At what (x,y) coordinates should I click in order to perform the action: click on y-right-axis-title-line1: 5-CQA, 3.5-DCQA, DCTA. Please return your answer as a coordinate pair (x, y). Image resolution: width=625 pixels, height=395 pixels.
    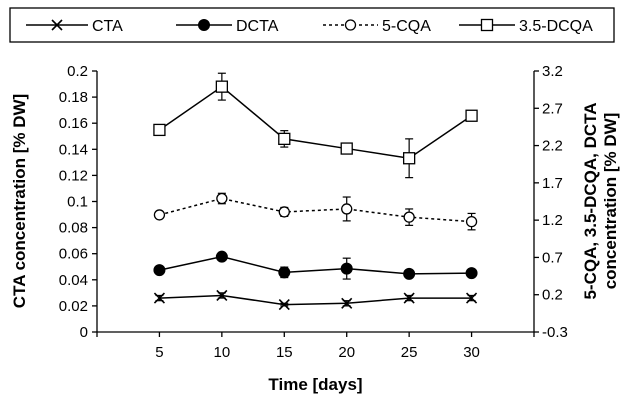
    Looking at the image, I should click on (590, 200).